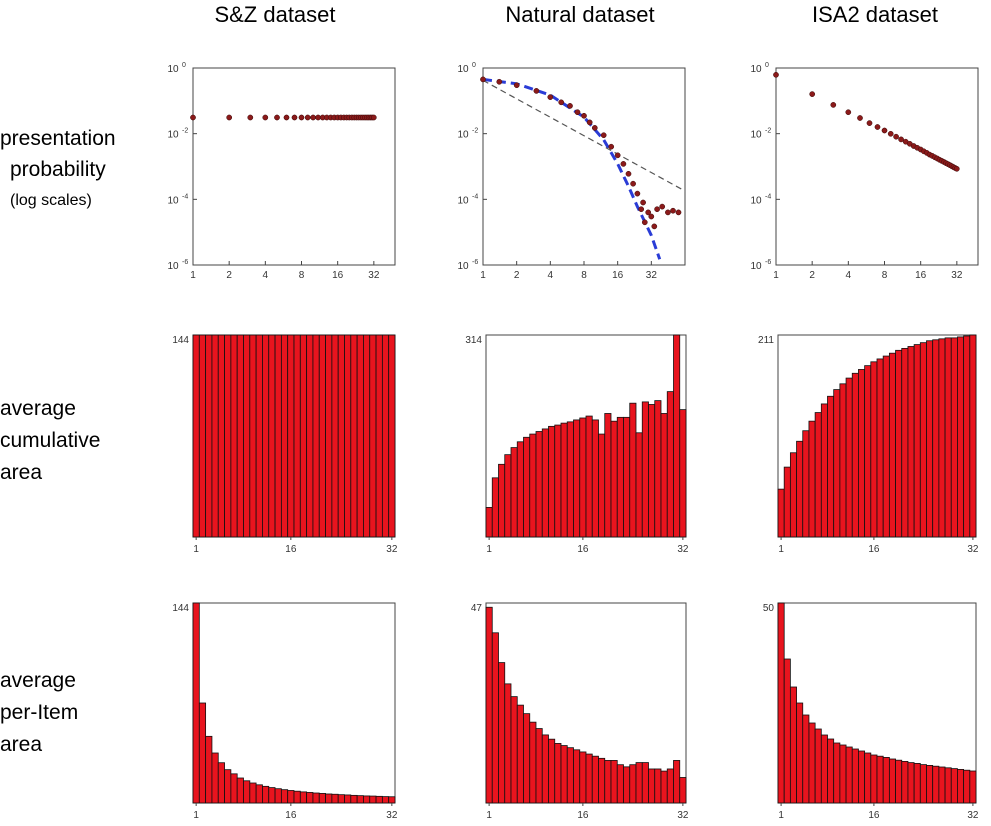 Image resolution: width=991 pixels, height=826 pixels. I want to click on y-tick-label: 47, so click(477, 608).